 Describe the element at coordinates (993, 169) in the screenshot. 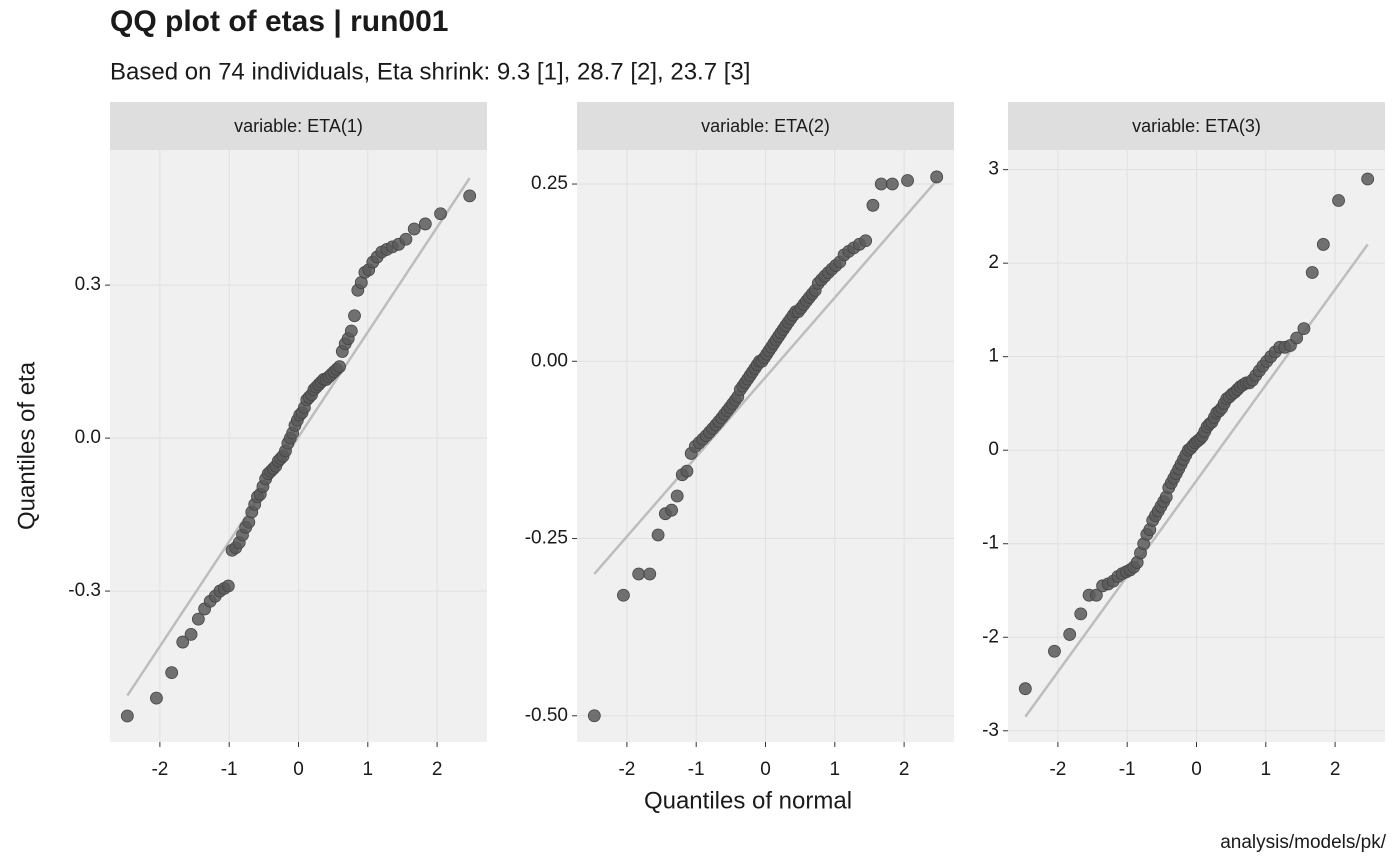

I see `y-tick-label: 3` at that location.